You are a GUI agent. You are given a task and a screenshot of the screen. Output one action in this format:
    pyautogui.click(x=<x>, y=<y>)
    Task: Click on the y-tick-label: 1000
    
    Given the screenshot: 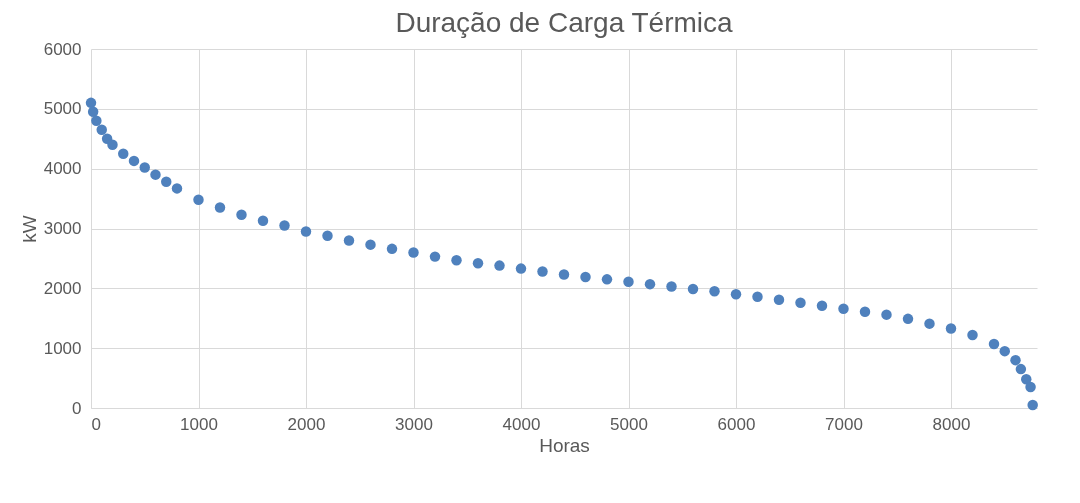 What is the action you would take?
    pyautogui.click(x=62, y=348)
    